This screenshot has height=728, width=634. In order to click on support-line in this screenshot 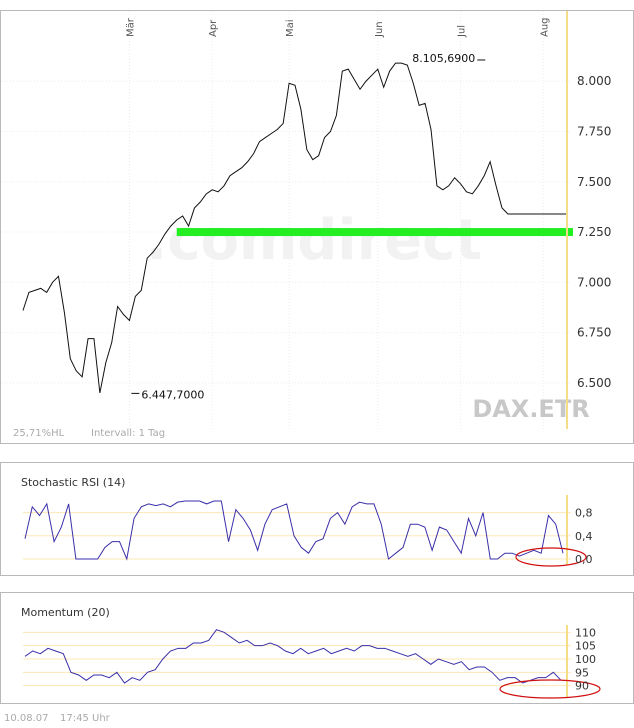, I will do `click(374, 232)`.